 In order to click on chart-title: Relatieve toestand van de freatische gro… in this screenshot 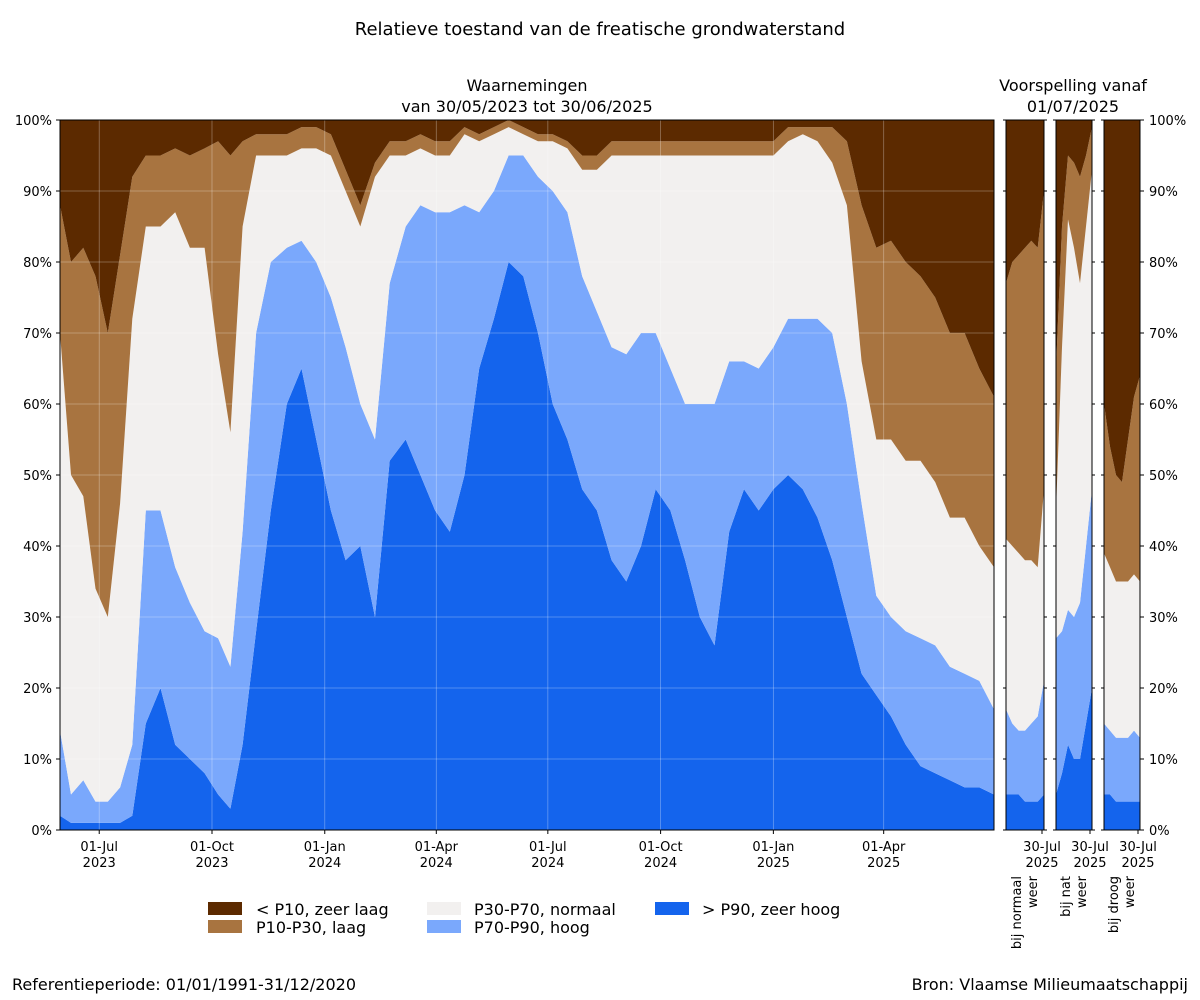, I will do `click(600, 29)`.